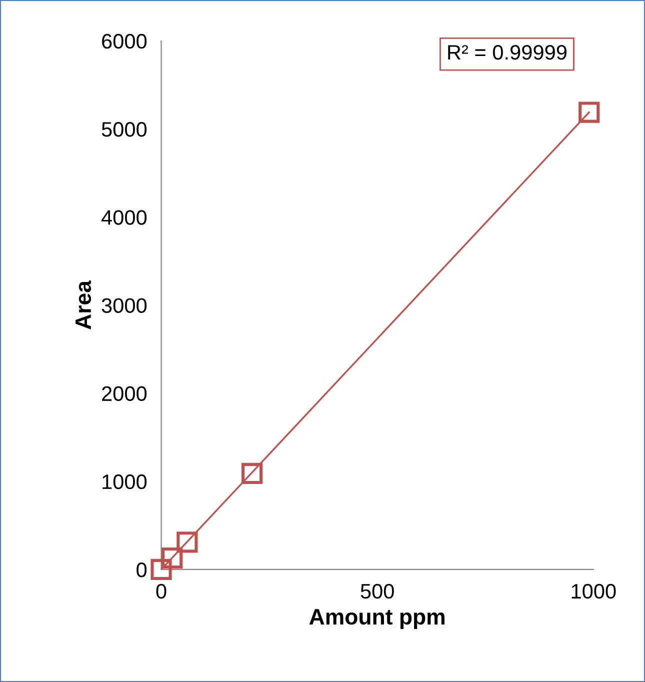 The height and width of the screenshot is (682, 645). Describe the element at coordinates (507, 52) in the screenshot. I see `annotation: R² = 0.99999` at that location.